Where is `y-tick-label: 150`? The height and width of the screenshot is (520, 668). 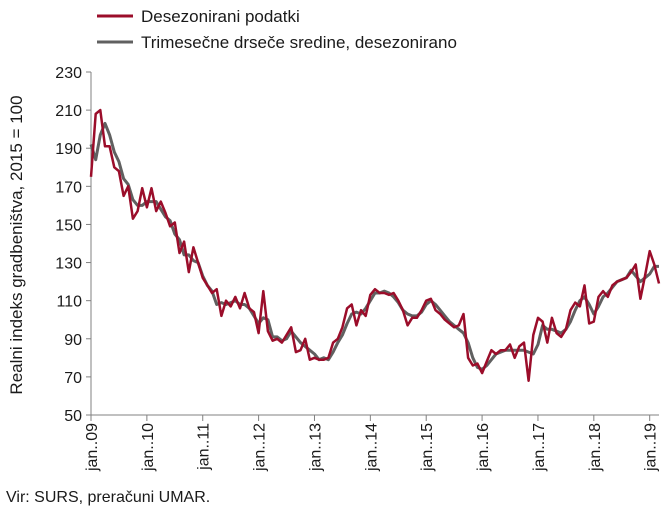 y-tick-label: 150 is located at coordinates (68, 225).